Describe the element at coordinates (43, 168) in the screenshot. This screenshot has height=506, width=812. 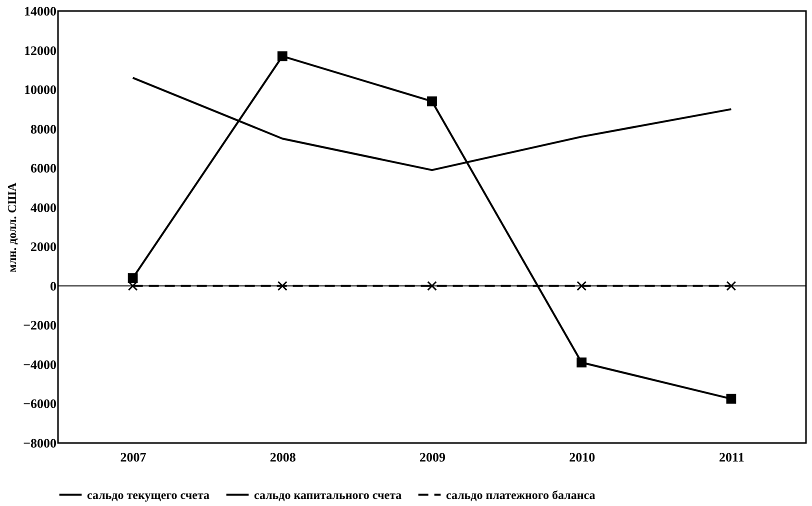
I see `y-tick-label: 6000` at that location.